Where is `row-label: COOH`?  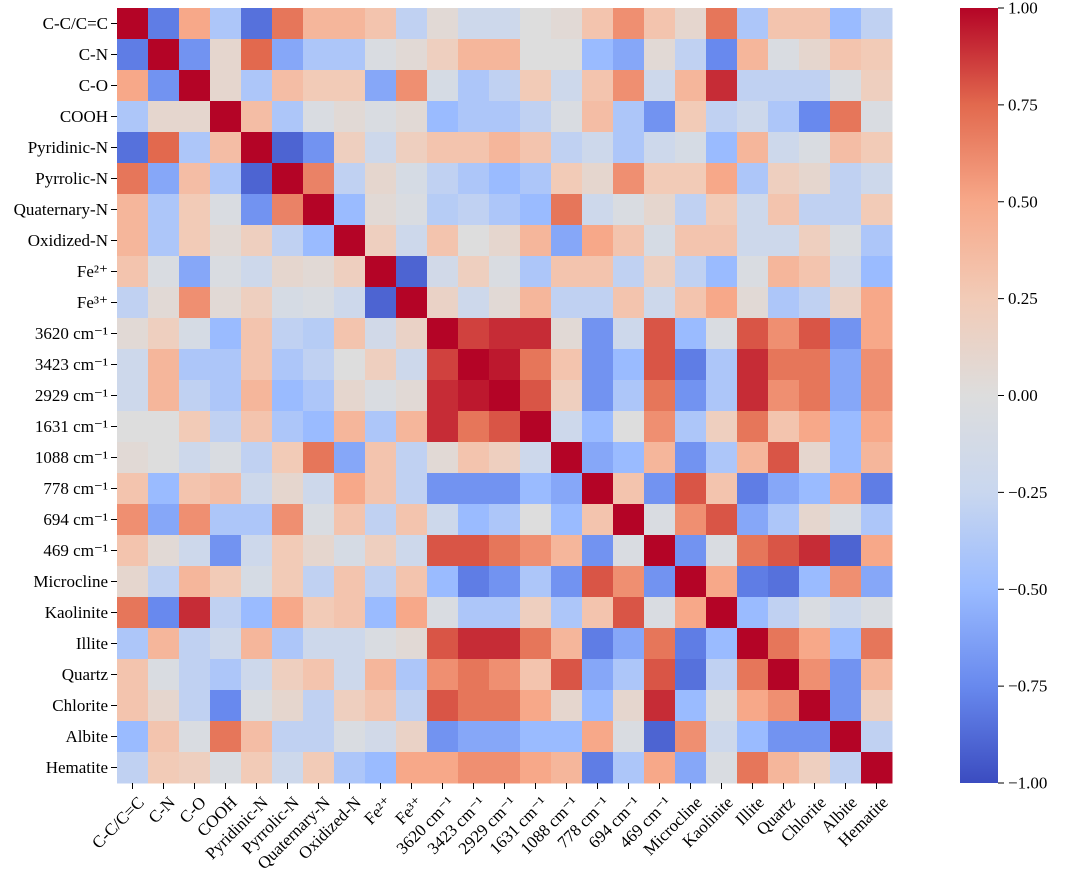 row-label: COOH is located at coordinates (84, 116).